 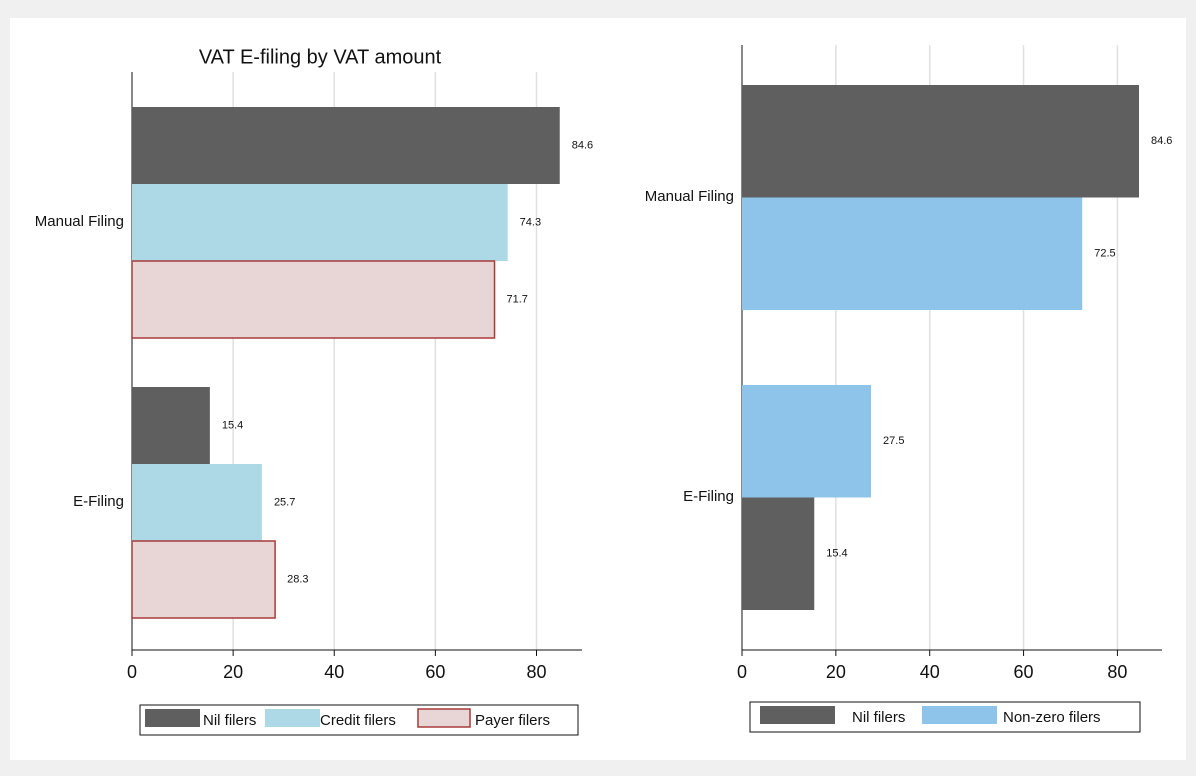 I want to click on chart-title: VAT E-filing by VAT amount, so click(x=320, y=57).